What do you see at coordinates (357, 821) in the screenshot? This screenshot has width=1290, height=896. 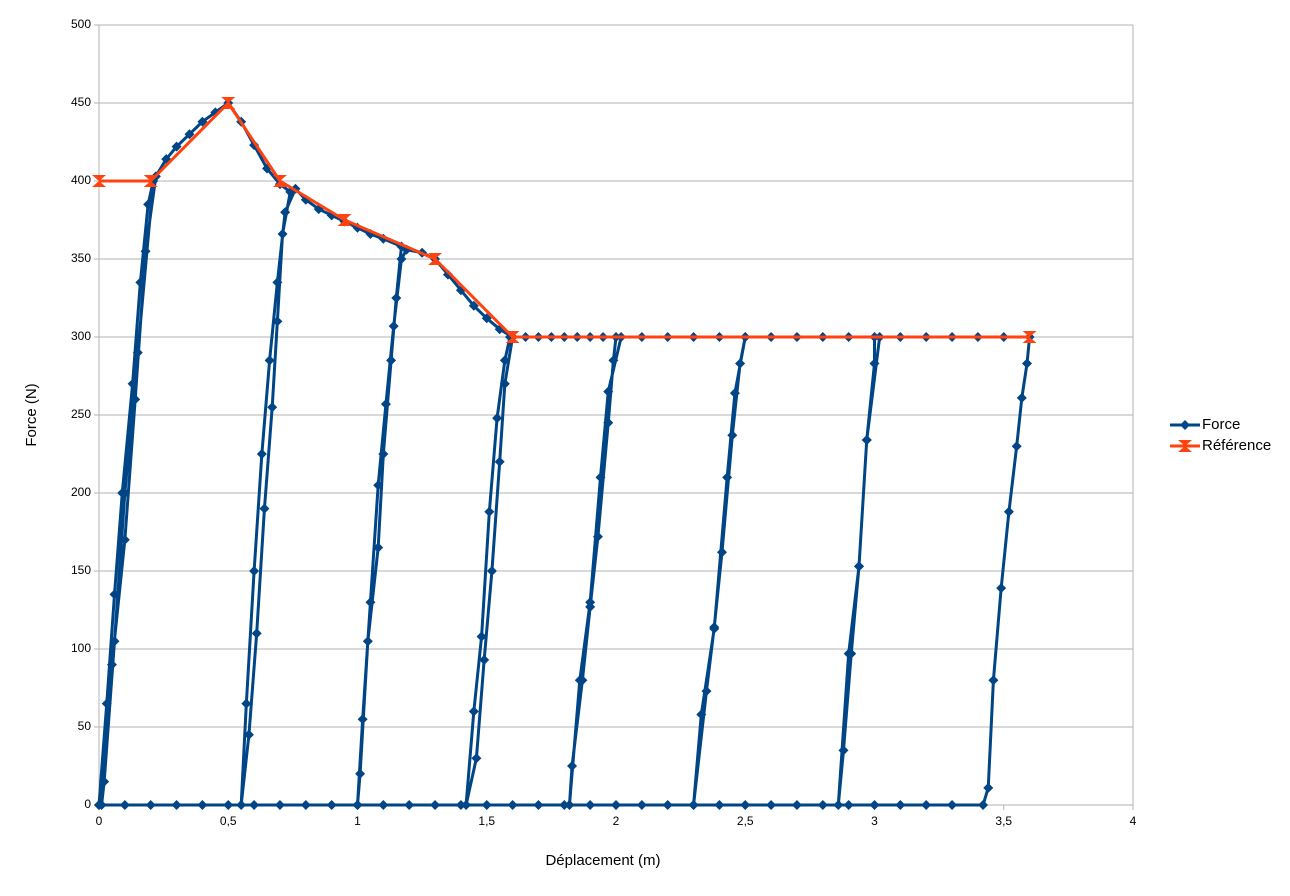 I see `x-tick-label: 1` at bounding box center [357, 821].